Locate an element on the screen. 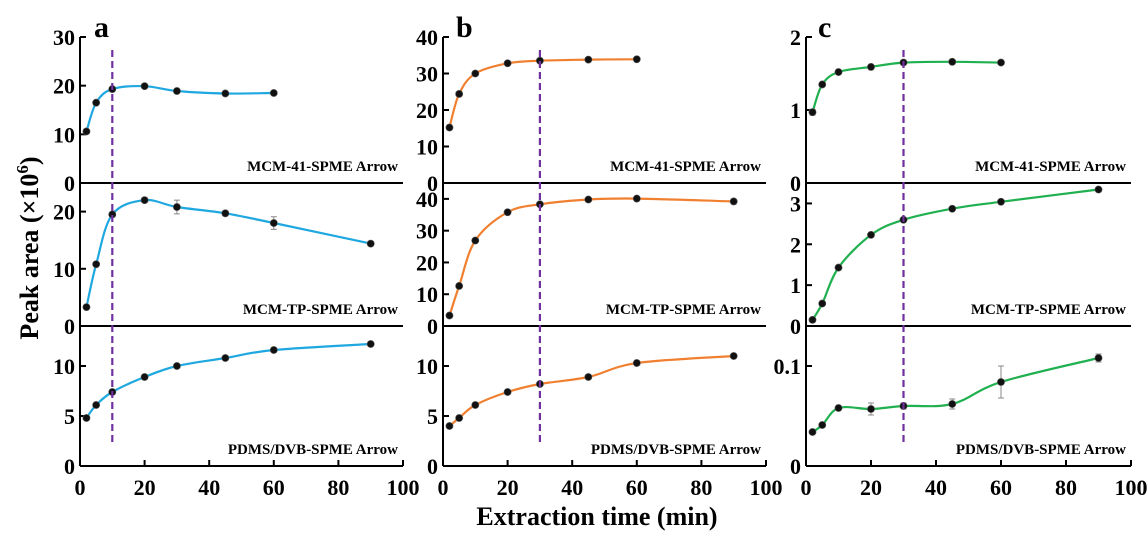 The width and height of the screenshot is (1148, 536). y-axis-title-close: ) is located at coordinates (29, 160).